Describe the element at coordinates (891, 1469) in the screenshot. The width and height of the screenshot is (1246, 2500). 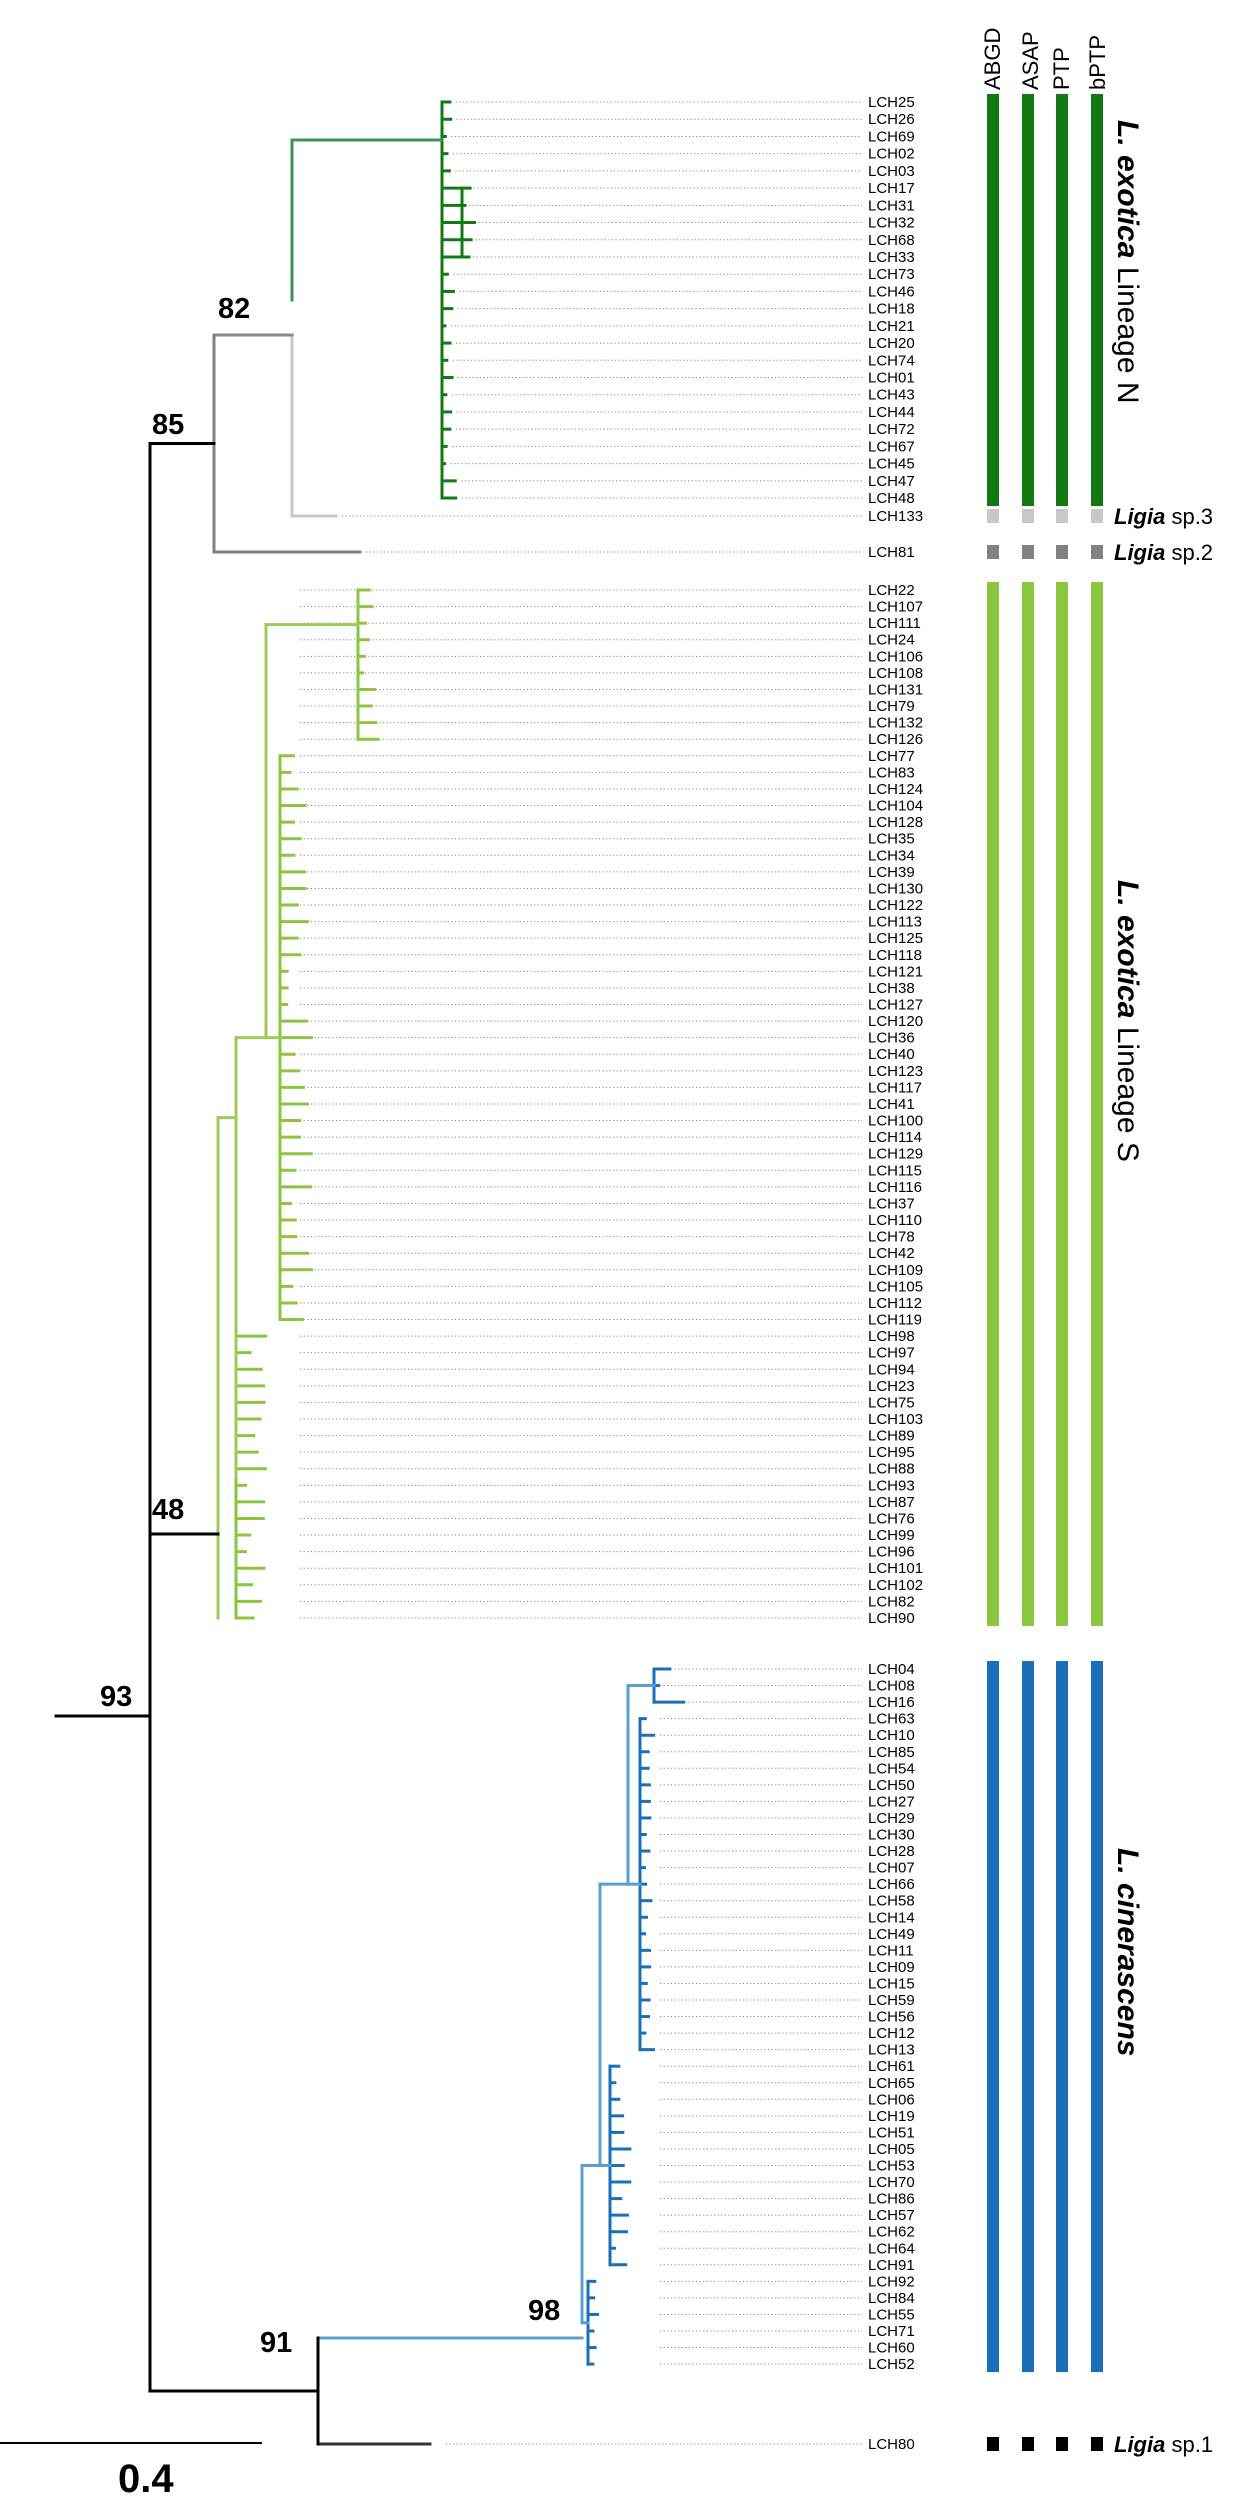
I see `tip-label: LCH88` at that location.